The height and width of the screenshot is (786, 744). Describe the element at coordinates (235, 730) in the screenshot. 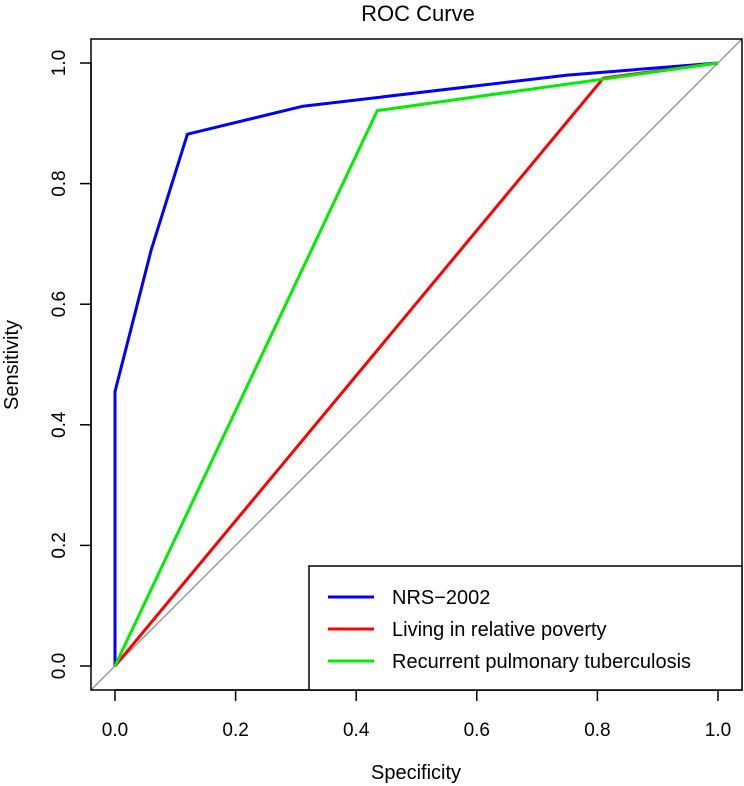

I see `x-tick-label: 0.2` at that location.